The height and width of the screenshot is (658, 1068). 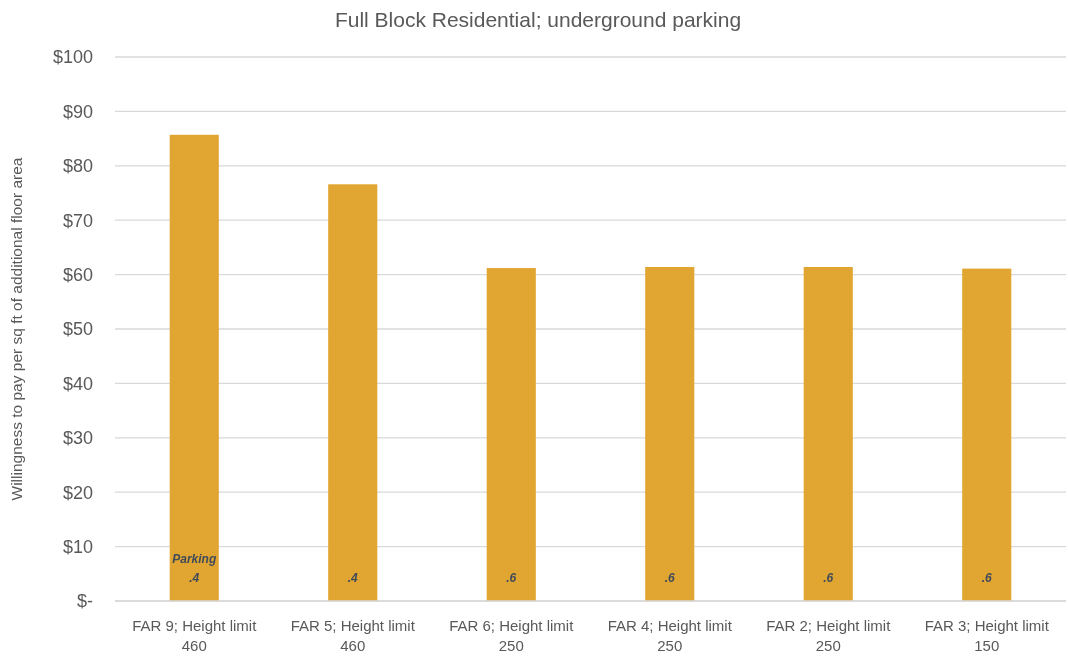 What do you see at coordinates (77, 220) in the screenshot?
I see `y-tick-label: $70` at bounding box center [77, 220].